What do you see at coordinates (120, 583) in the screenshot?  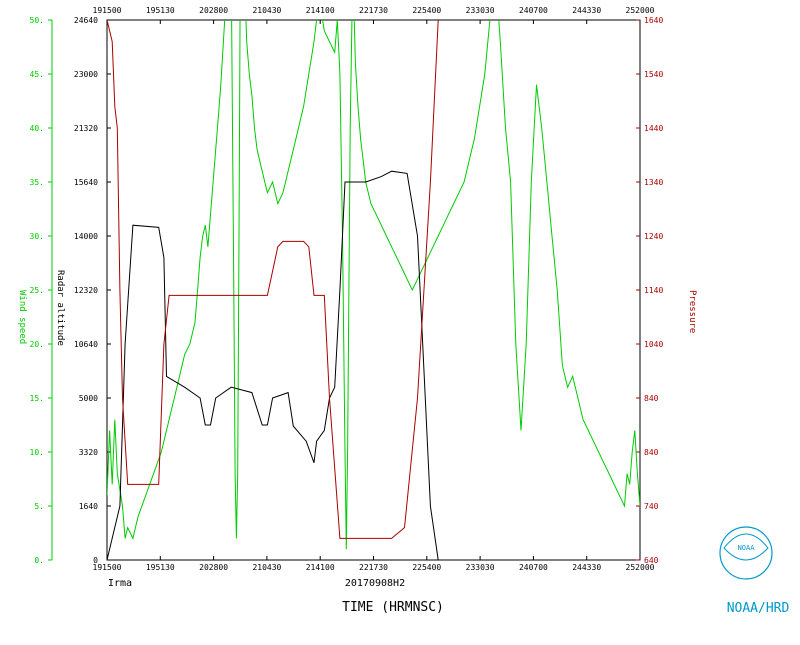 I see `storm-name: Irma` at bounding box center [120, 583].